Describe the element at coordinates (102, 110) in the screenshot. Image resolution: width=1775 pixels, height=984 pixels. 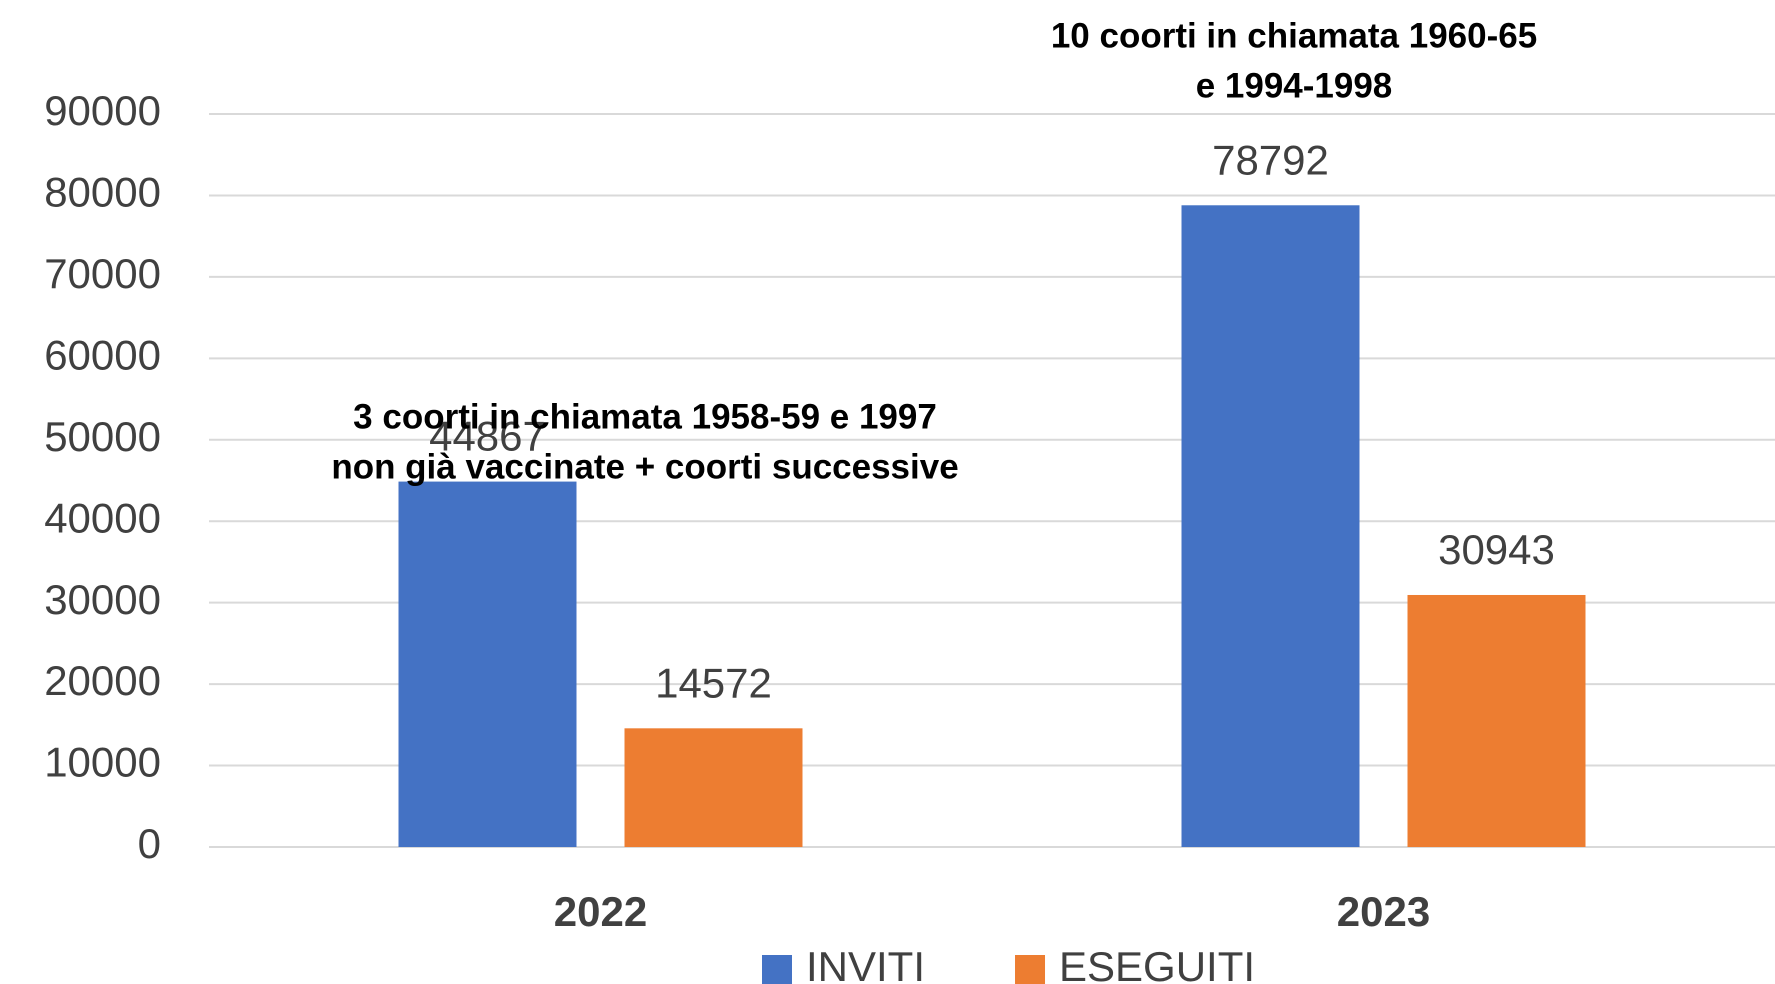
I see `y-tick-label: 90000` at that location.